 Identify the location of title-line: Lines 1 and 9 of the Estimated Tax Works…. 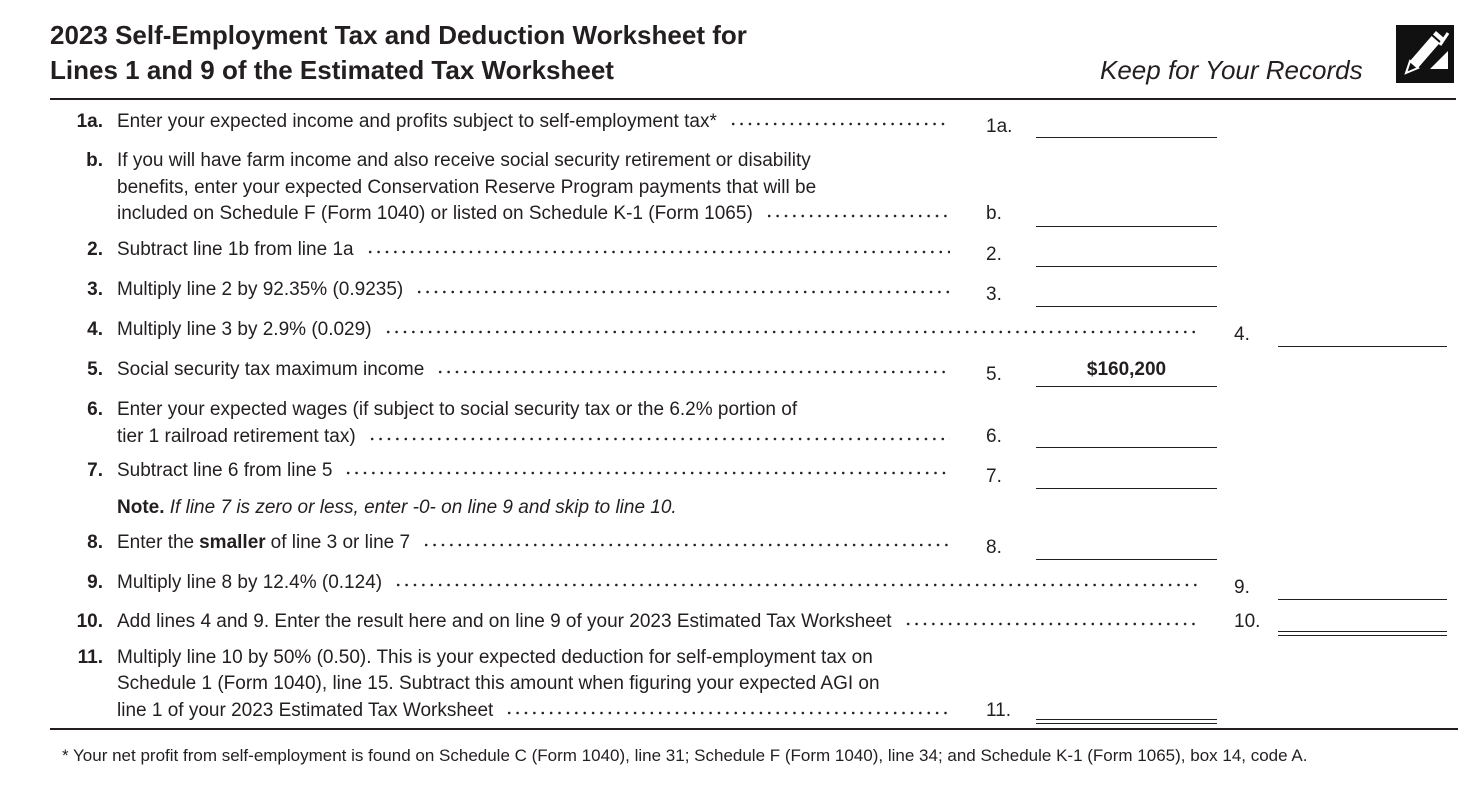
(332, 70).